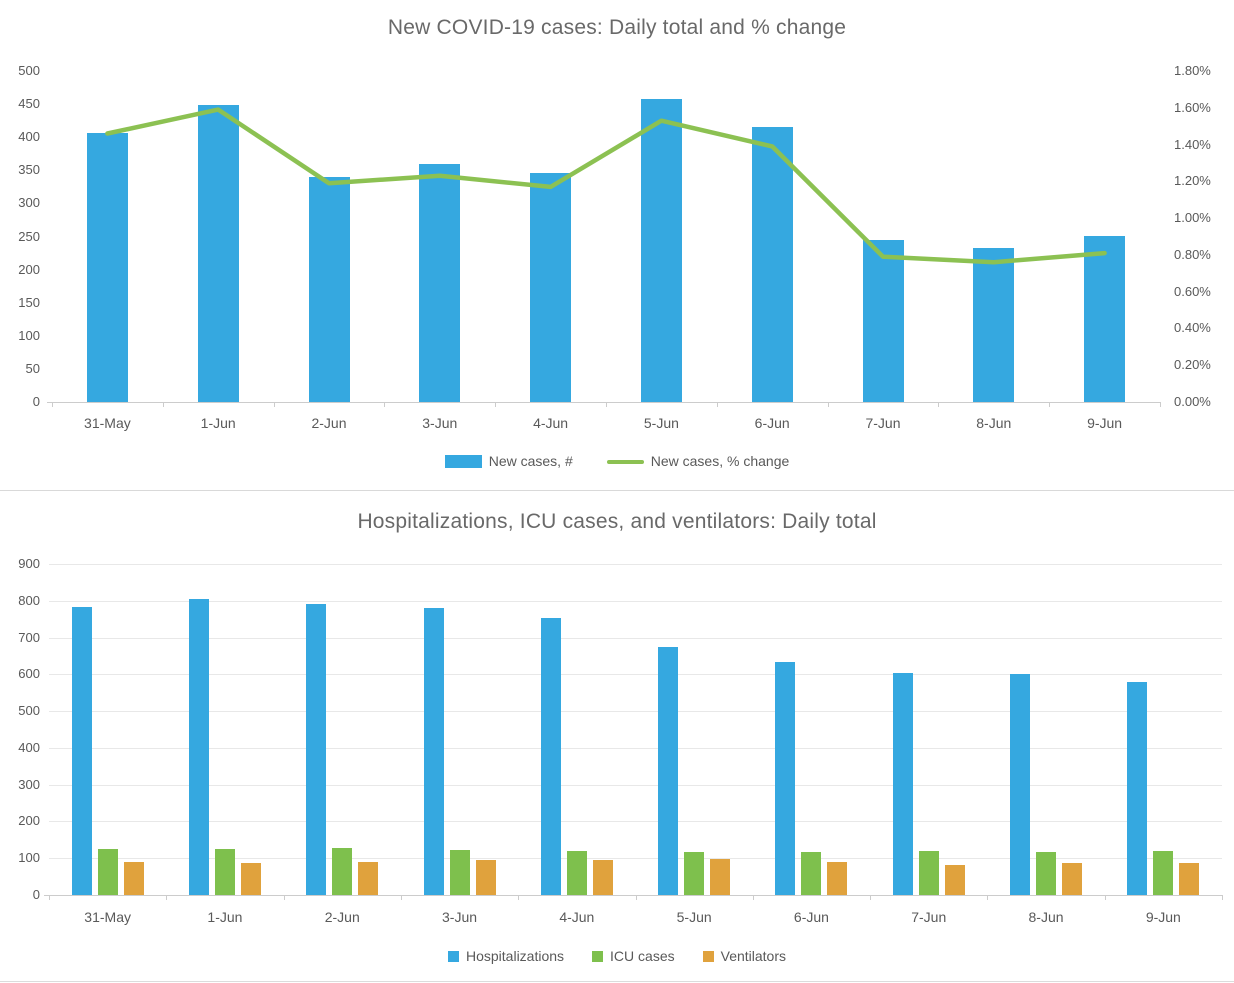 Image resolution: width=1234 pixels, height=983 pixels. Describe the element at coordinates (576, 873) in the screenshot. I see `bar-icu-cases-4-jun` at that location.